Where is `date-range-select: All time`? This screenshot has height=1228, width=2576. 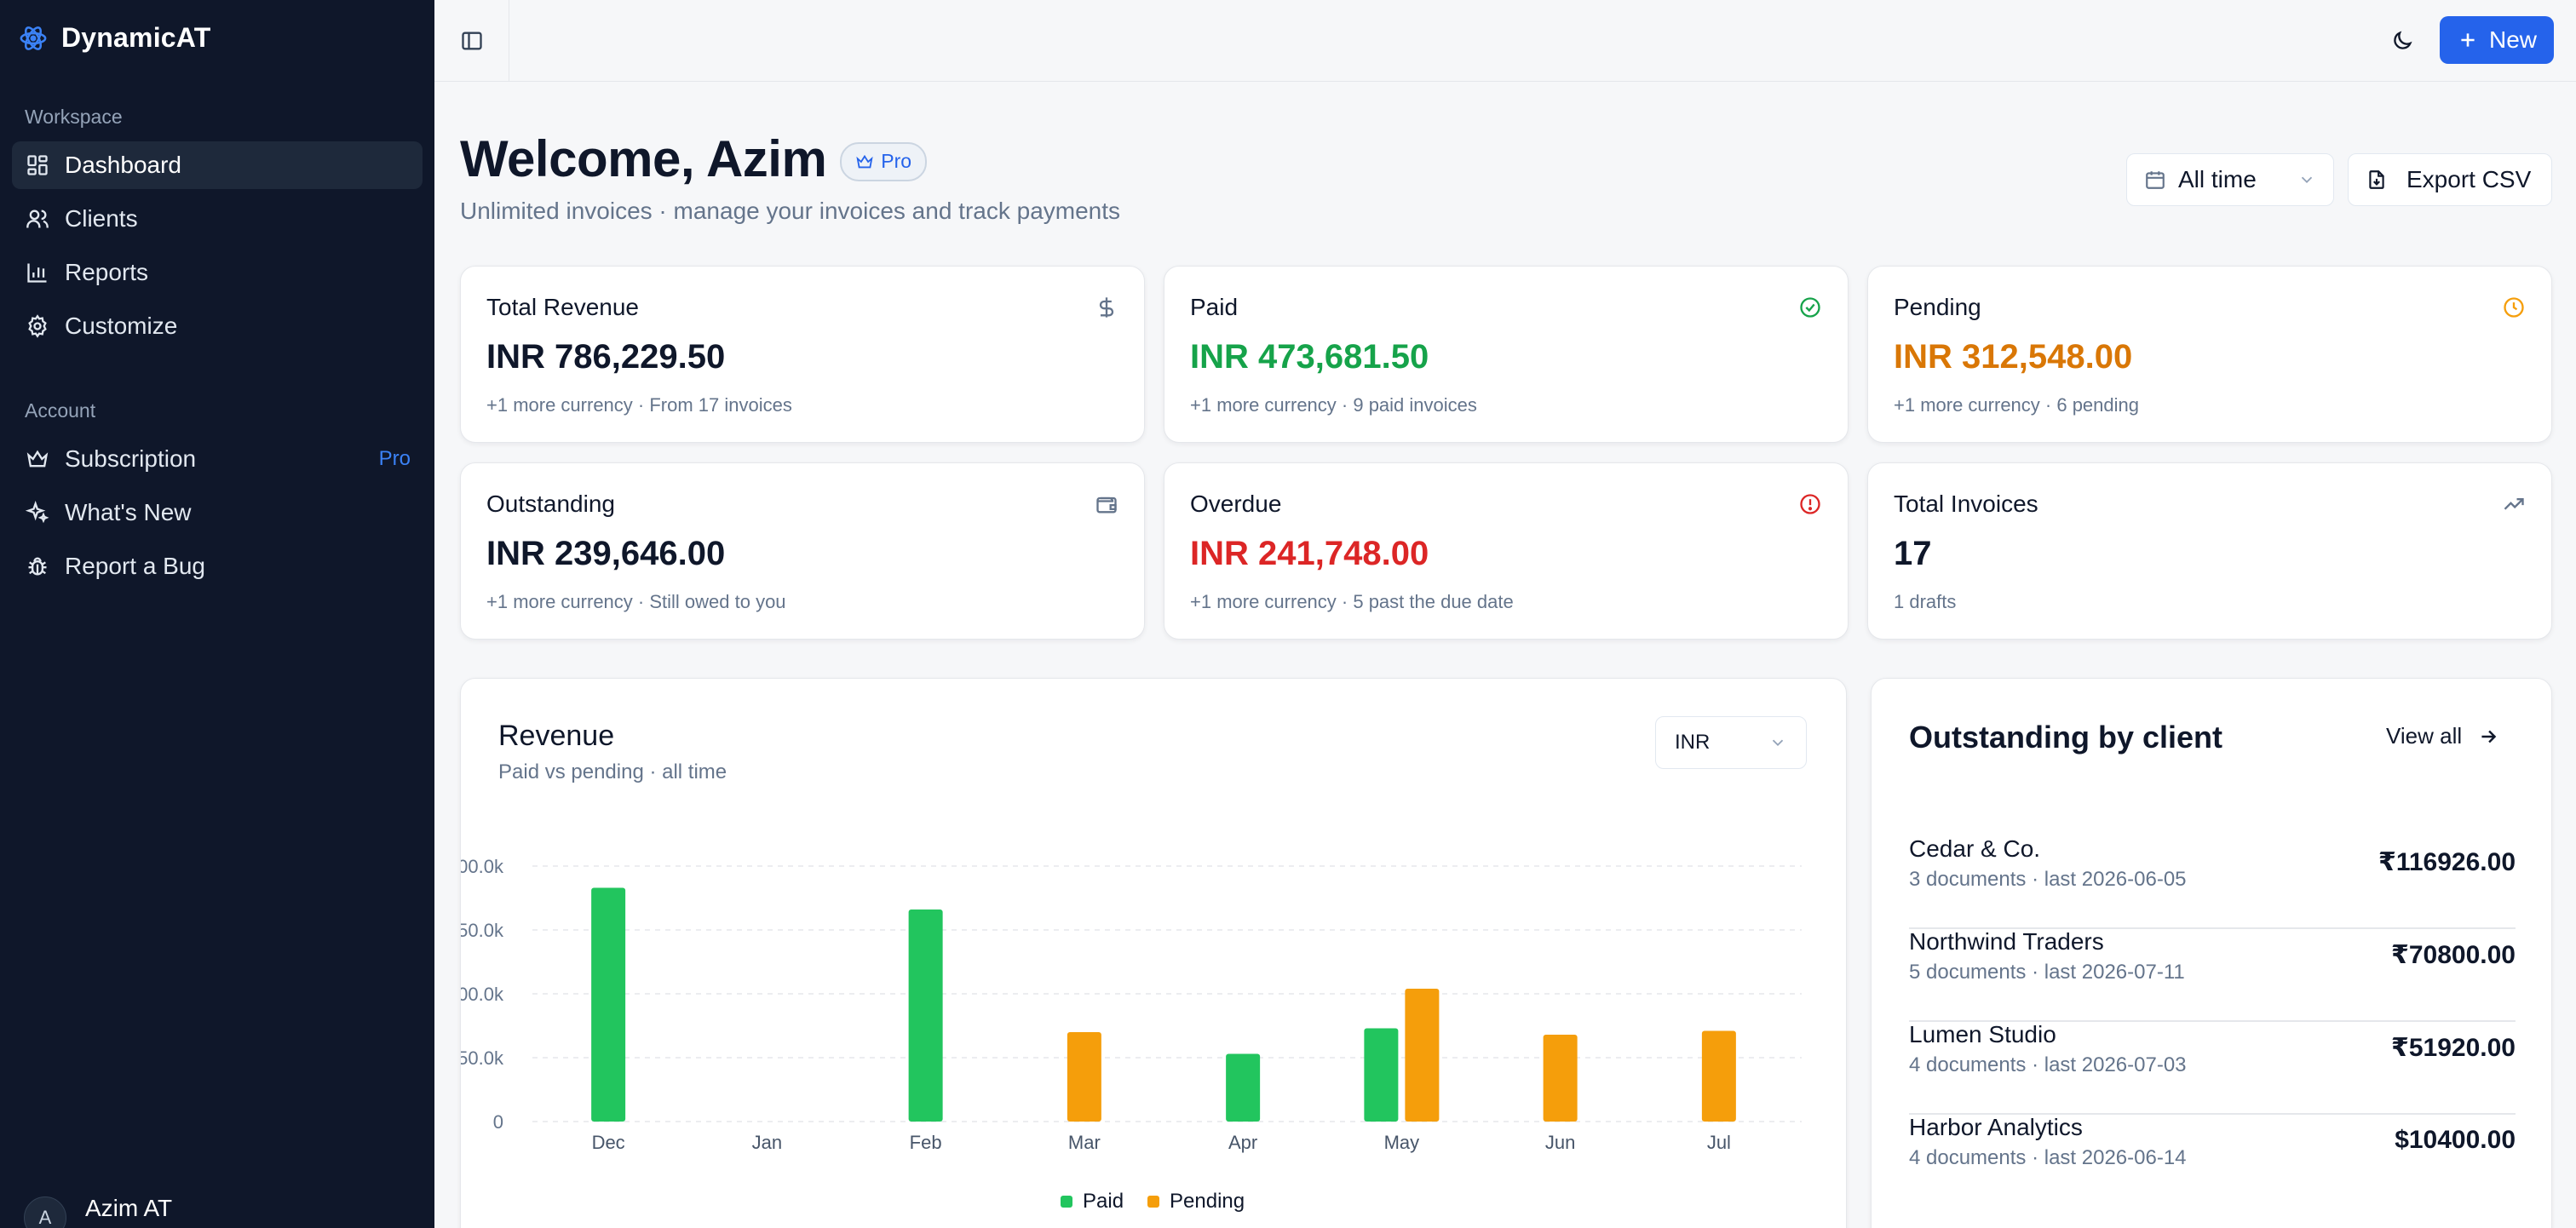 date-range-select: All time is located at coordinates (2230, 179).